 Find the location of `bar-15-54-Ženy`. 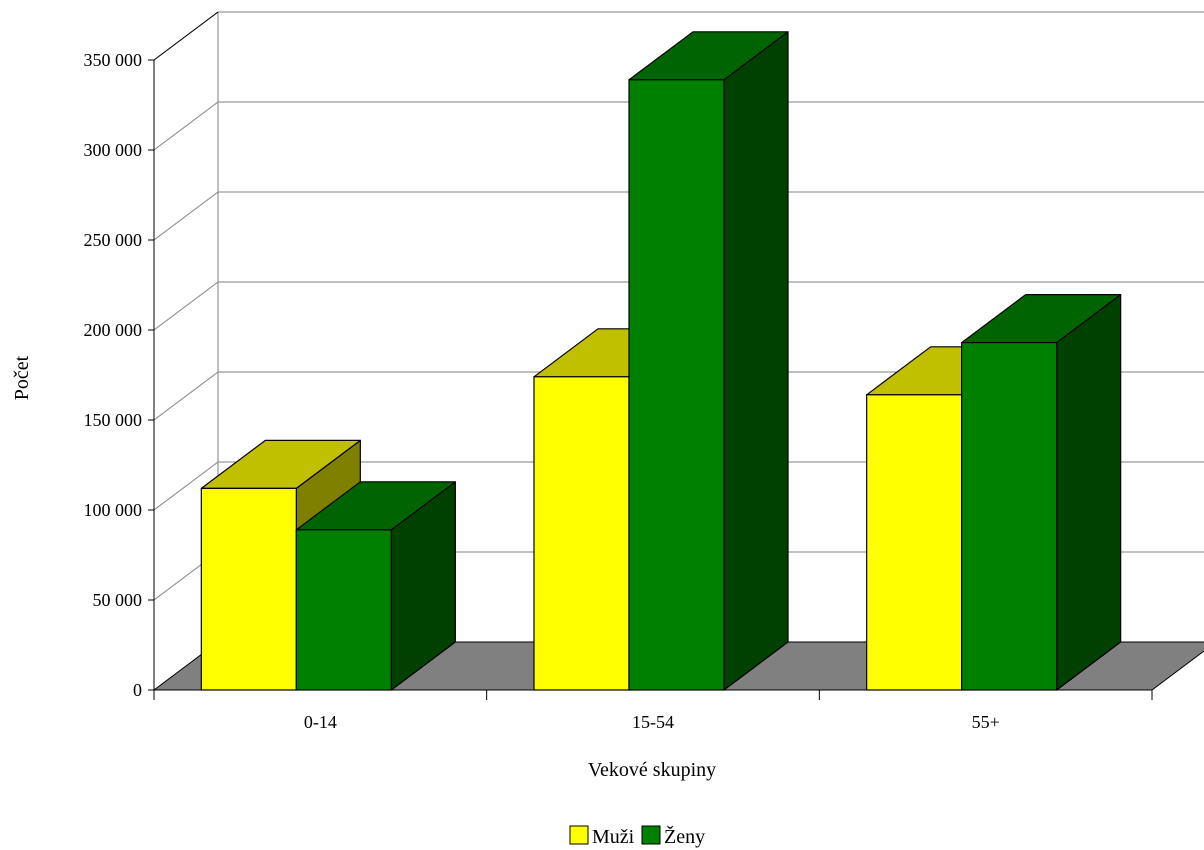

bar-15-54-Ženy is located at coordinates (708, 361).